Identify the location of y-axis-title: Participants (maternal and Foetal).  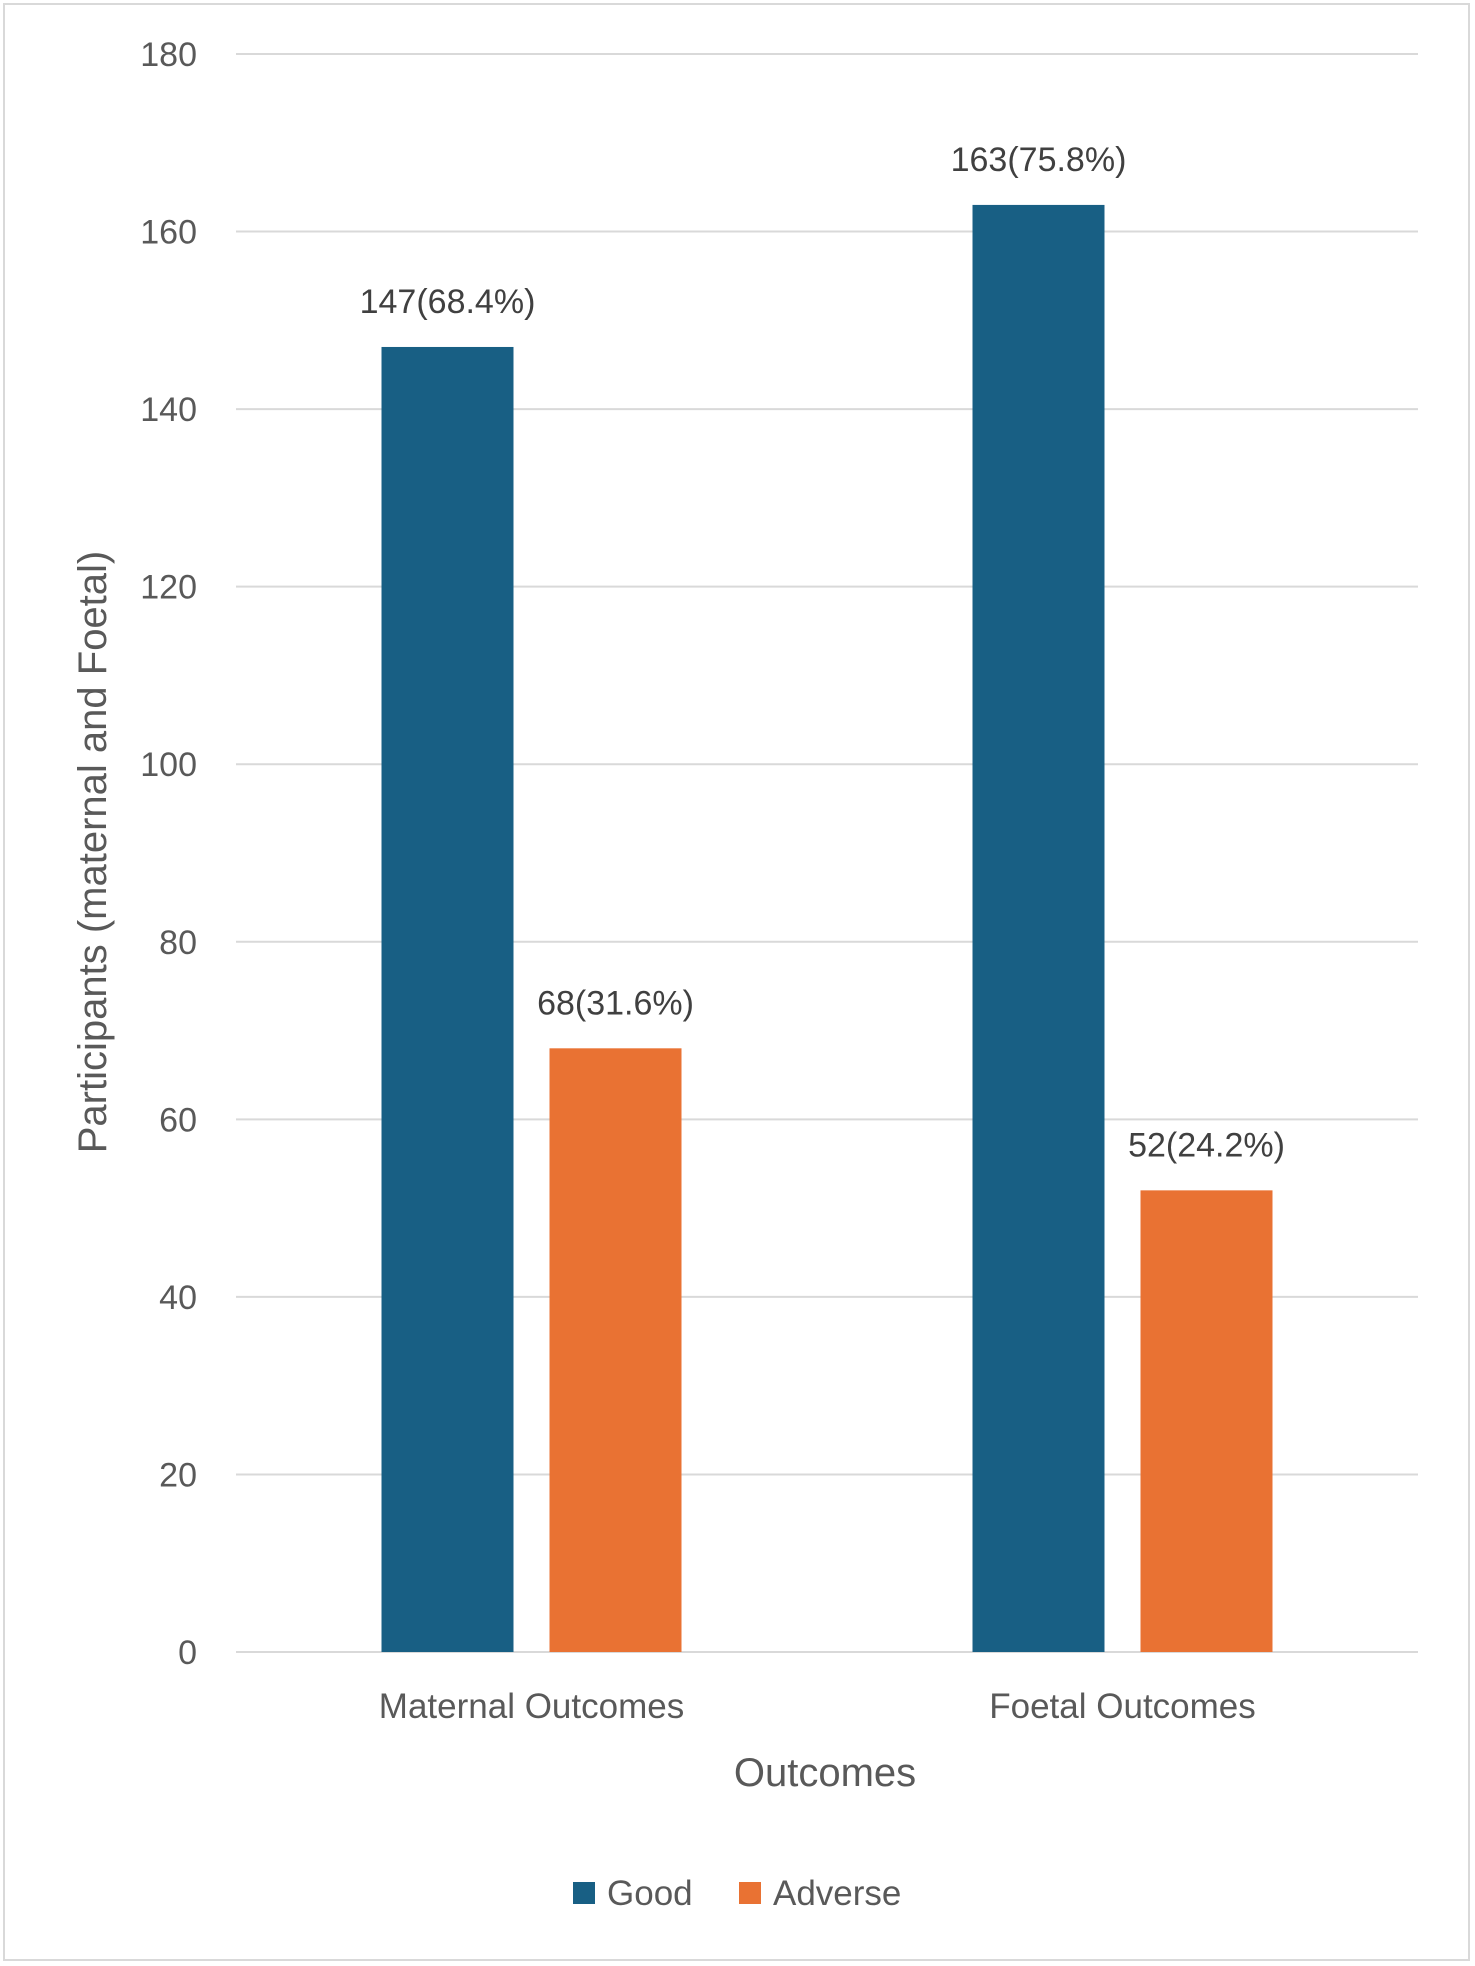
(93, 852).